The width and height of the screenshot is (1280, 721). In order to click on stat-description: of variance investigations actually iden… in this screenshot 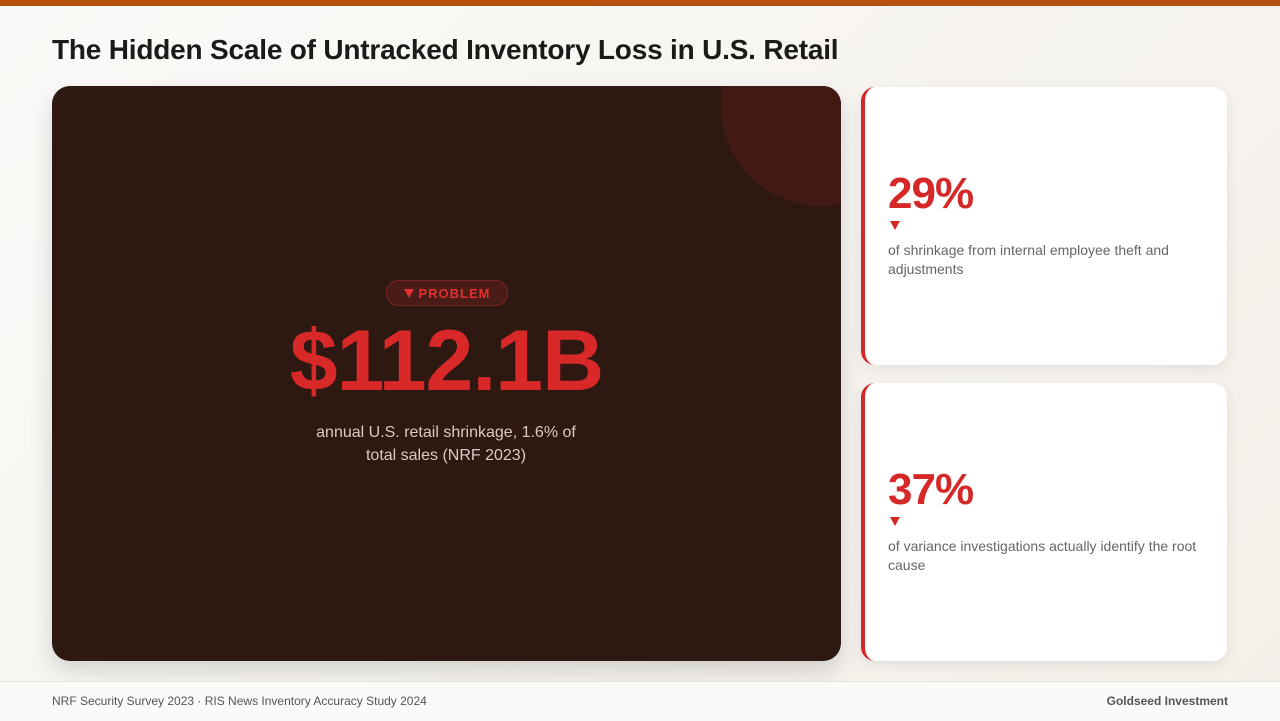, I will do `click(1042, 555)`.